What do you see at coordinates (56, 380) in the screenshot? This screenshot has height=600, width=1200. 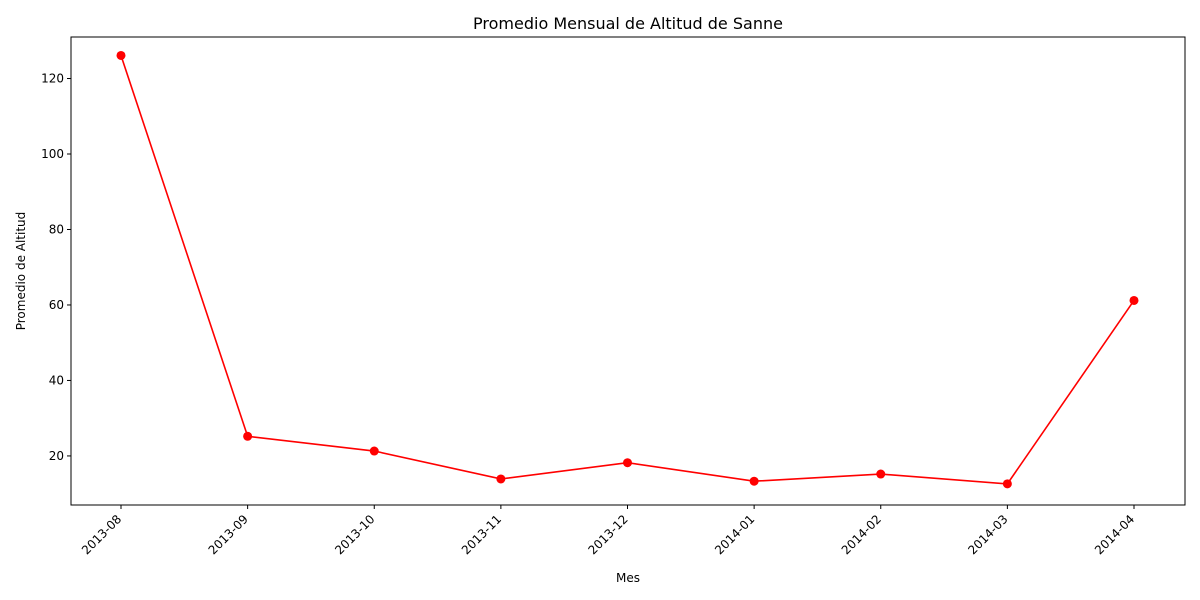 I see `y-tick-label: 40` at bounding box center [56, 380].